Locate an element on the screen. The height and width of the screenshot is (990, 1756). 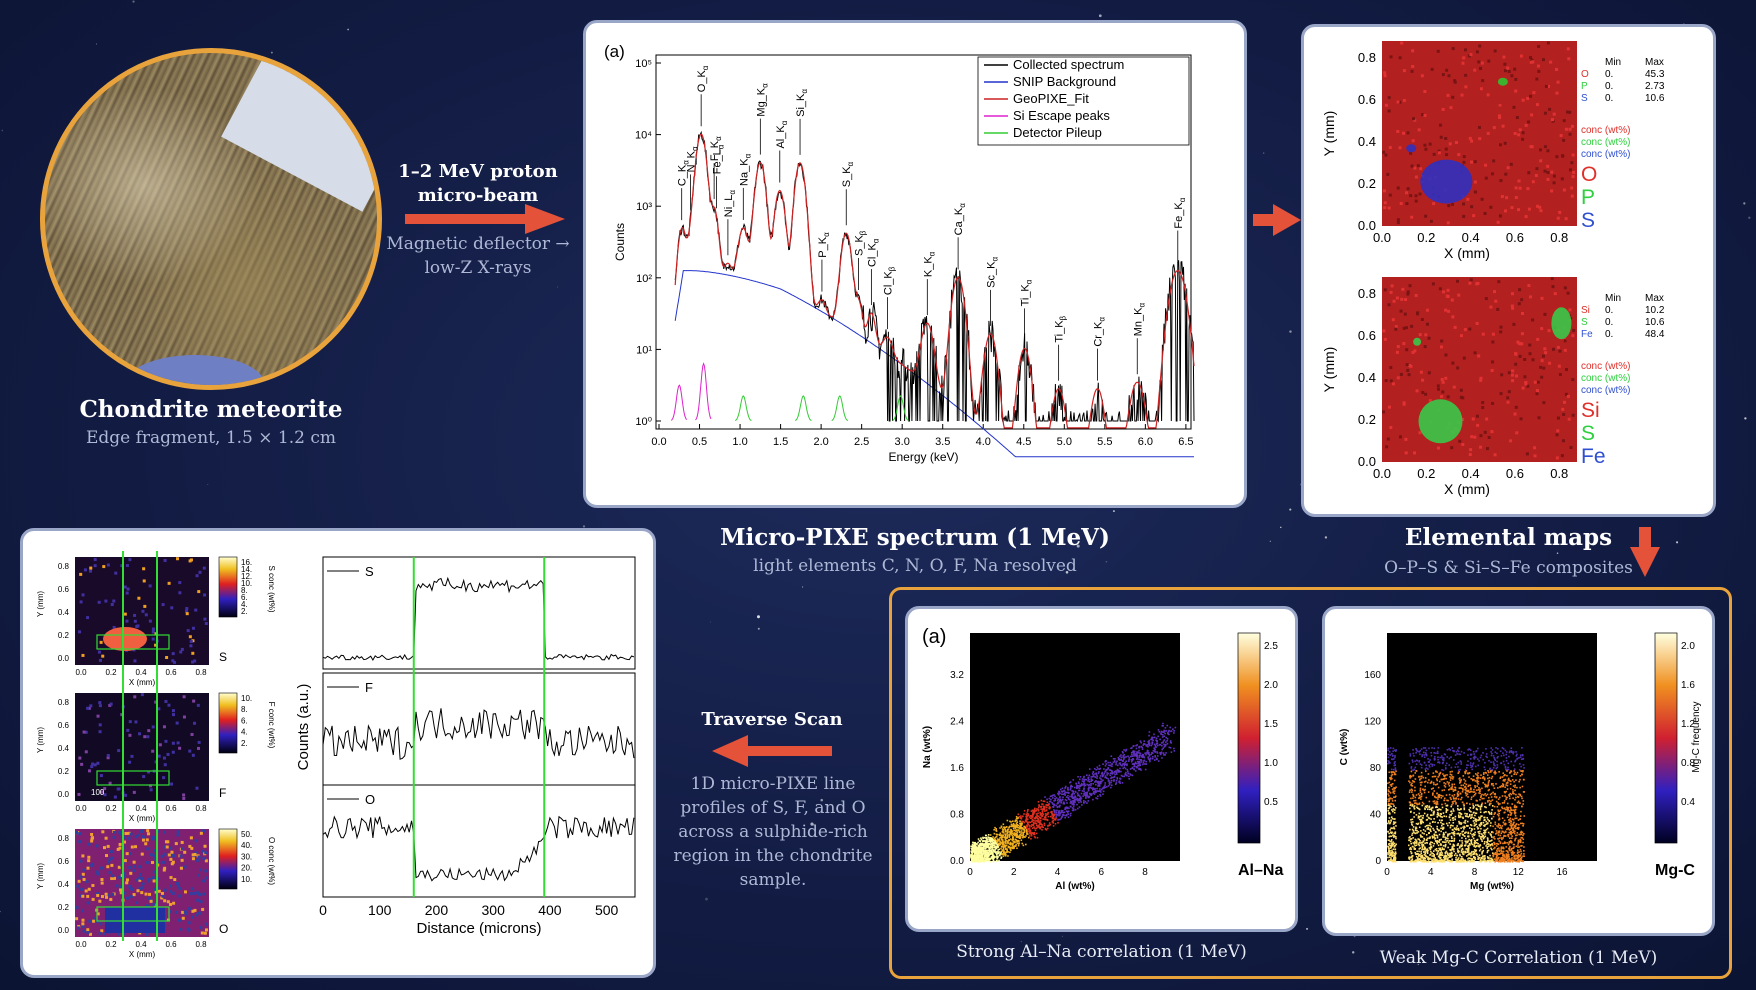
map-conc-label: conc (wt%) is located at coordinates (1605, 378).